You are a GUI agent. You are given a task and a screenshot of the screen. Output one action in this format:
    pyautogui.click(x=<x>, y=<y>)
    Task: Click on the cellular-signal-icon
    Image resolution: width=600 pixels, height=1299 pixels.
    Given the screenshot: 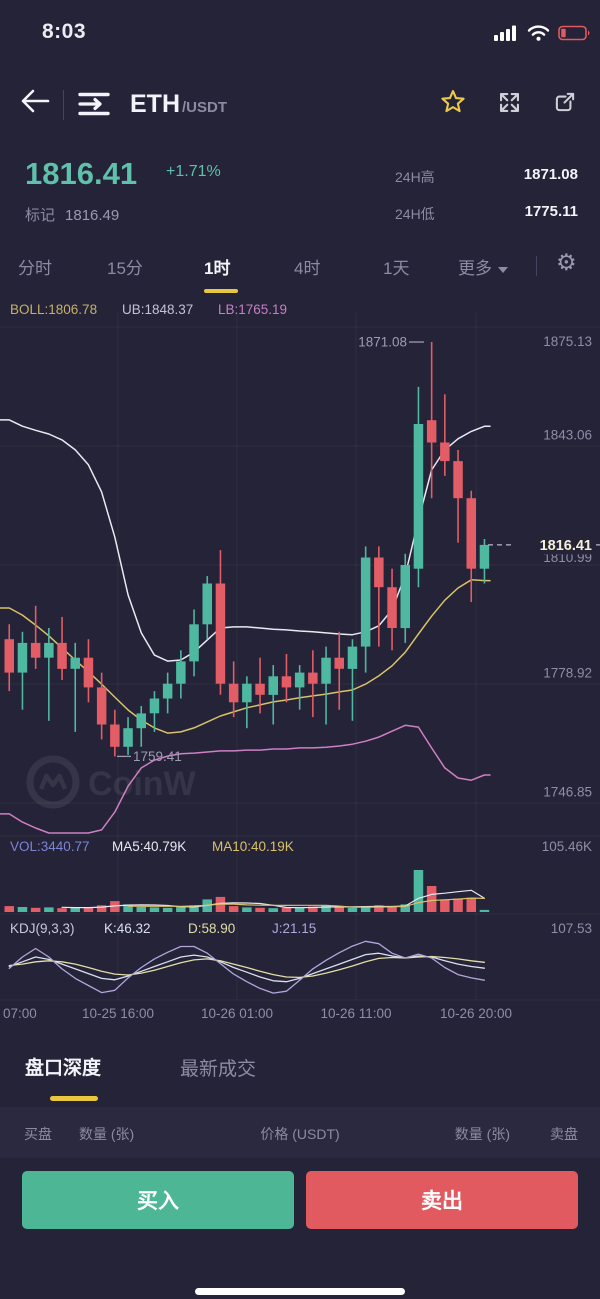 What is the action you would take?
    pyautogui.click(x=506, y=33)
    